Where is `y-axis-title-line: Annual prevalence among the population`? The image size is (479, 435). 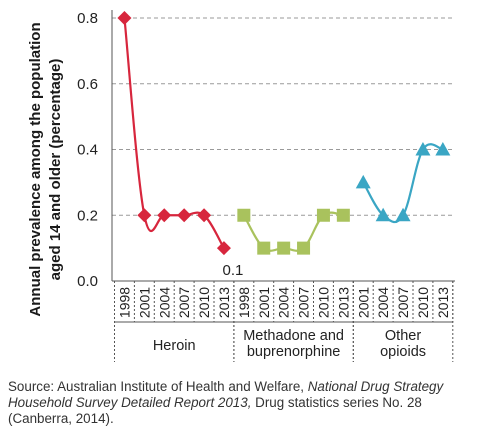
y-axis-title-line: Annual prevalence among the population is located at coordinates (35, 169).